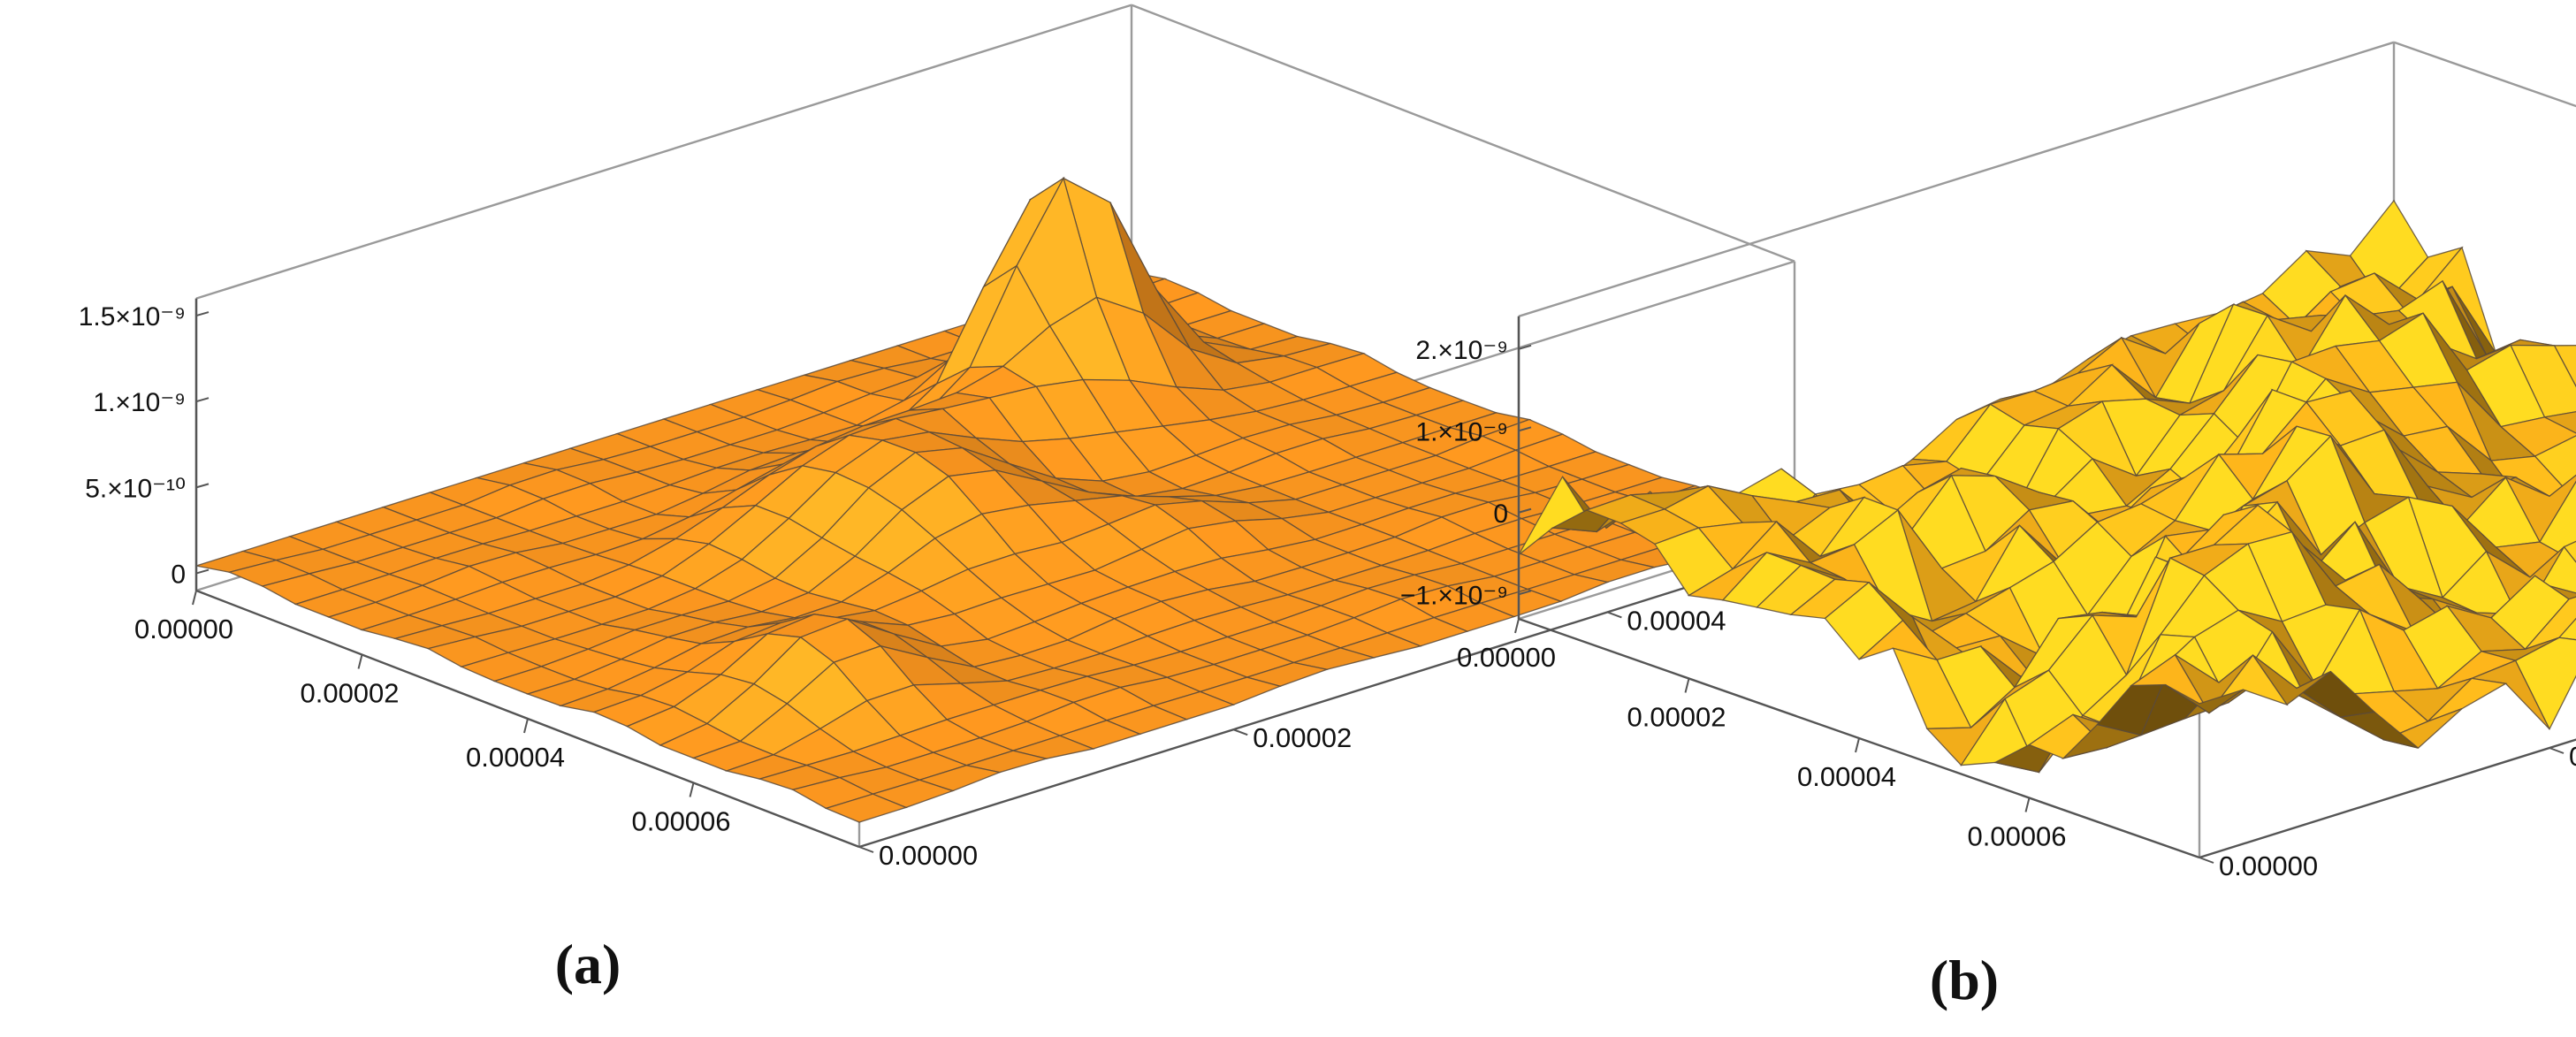 This screenshot has width=2576, height=1037. Describe the element at coordinates (1461, 350) in the screenshot. I see `z-tick-label: 2.×10⁻⁹` at that location.